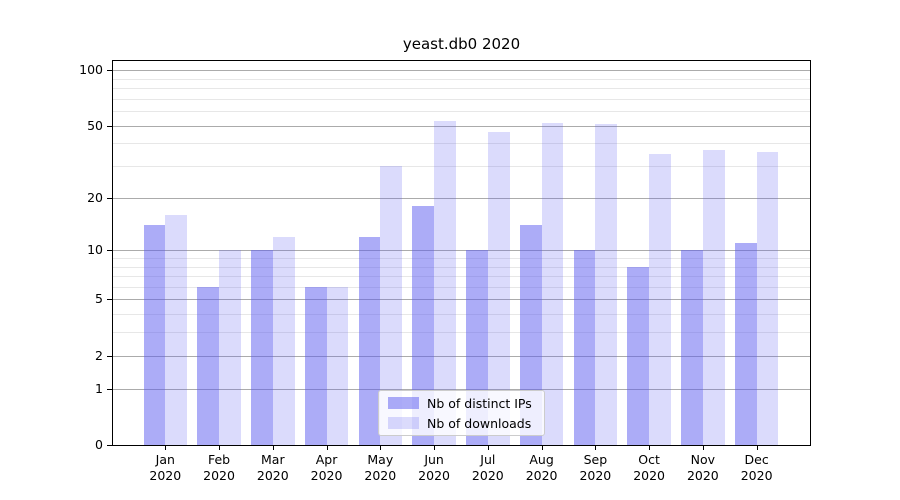  I want to click on y-tick-label-50: 50, so click(95, 125).